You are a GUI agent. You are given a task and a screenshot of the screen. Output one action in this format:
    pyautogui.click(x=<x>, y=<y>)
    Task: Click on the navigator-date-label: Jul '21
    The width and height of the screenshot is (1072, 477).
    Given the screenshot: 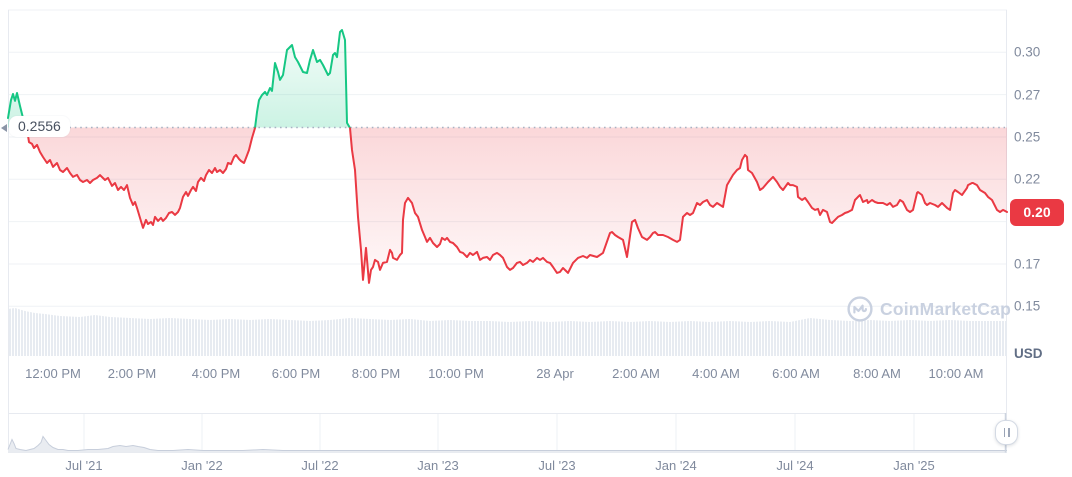 What is the action you would take?
    pyautogui.click(x=84, y=465)
    